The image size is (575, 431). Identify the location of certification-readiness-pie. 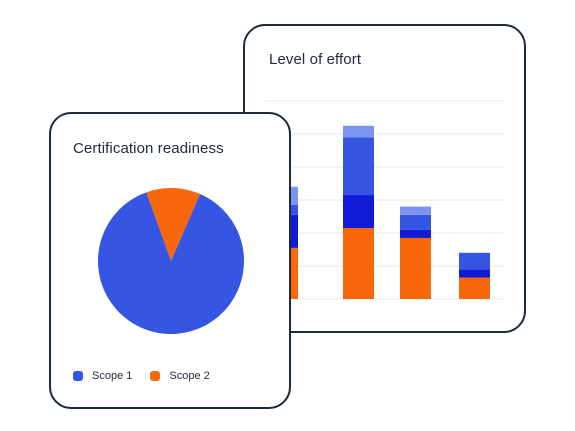
(171, 261).